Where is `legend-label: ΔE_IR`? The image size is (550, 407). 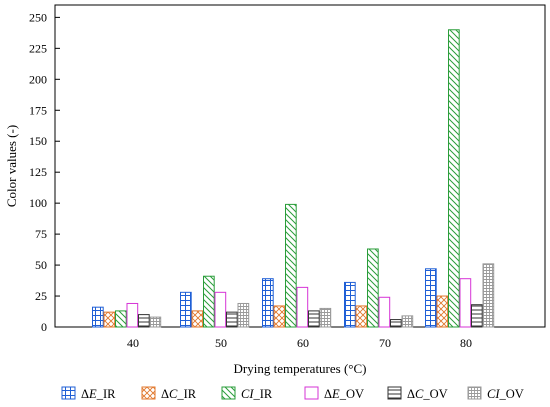
legend-label: ΔE_IR is located at coordinates (98, 394).